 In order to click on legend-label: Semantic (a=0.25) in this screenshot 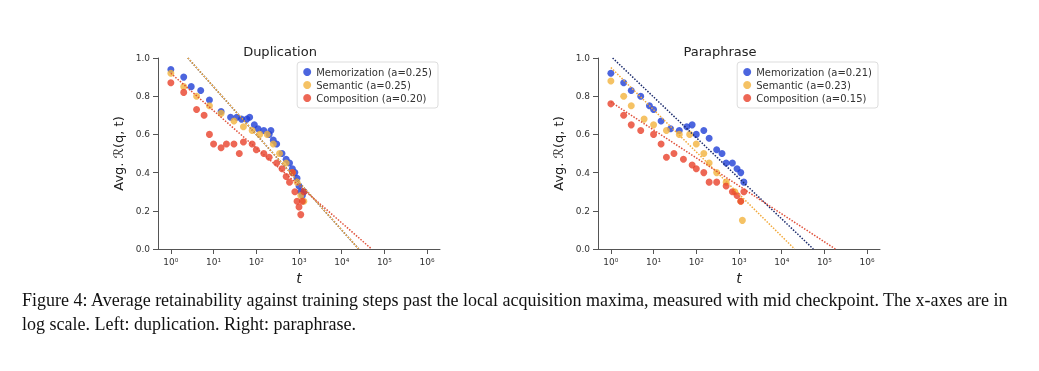, I will do `click(363, 85)`.